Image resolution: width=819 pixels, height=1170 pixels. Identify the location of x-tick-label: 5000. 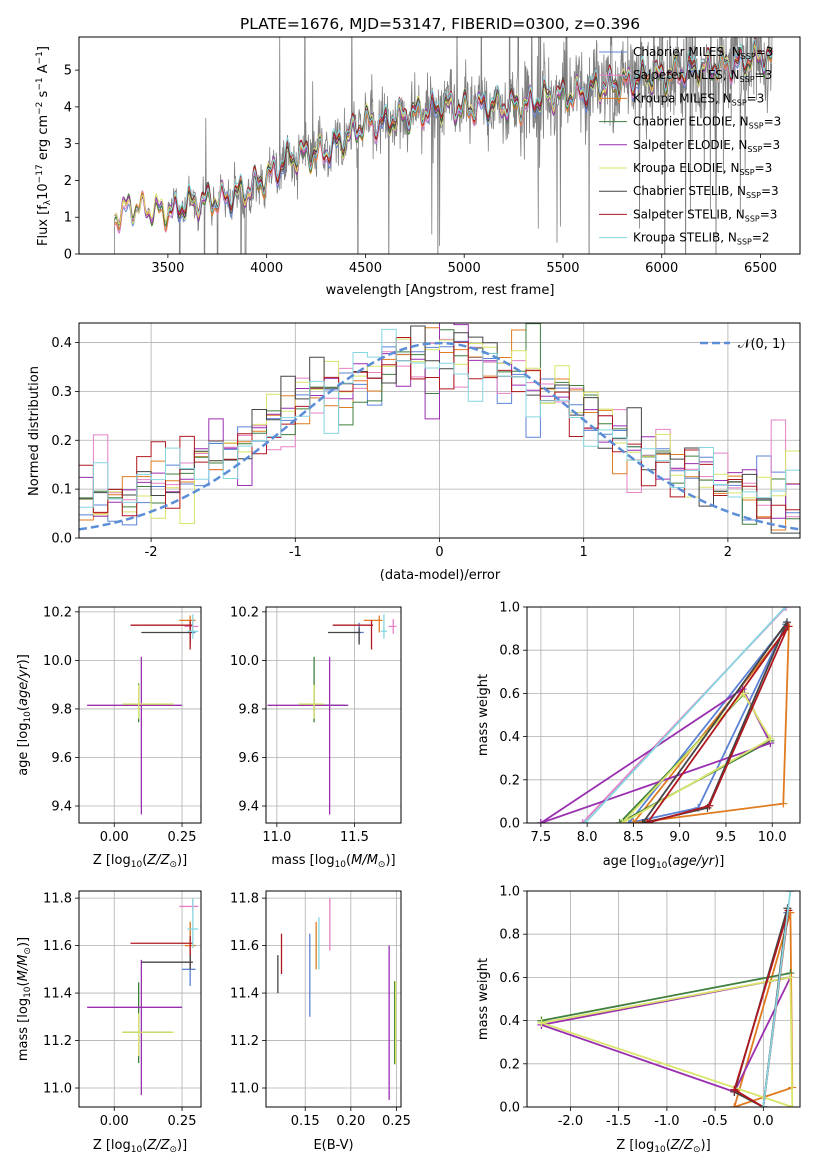
(464, 268).